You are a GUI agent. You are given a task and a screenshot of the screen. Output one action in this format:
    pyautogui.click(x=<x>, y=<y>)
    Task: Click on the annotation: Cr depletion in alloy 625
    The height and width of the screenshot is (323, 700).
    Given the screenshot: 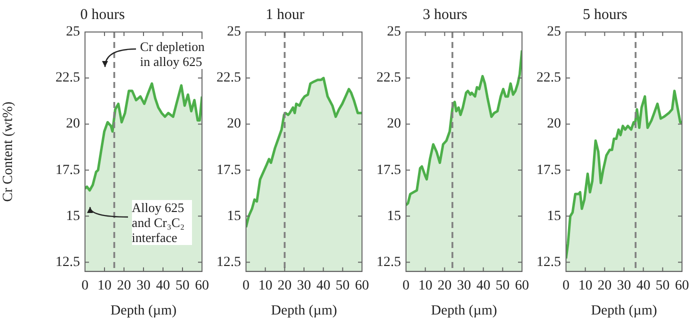 What is the action you would take?
    pyautogui.click(x=175, y=54)
    